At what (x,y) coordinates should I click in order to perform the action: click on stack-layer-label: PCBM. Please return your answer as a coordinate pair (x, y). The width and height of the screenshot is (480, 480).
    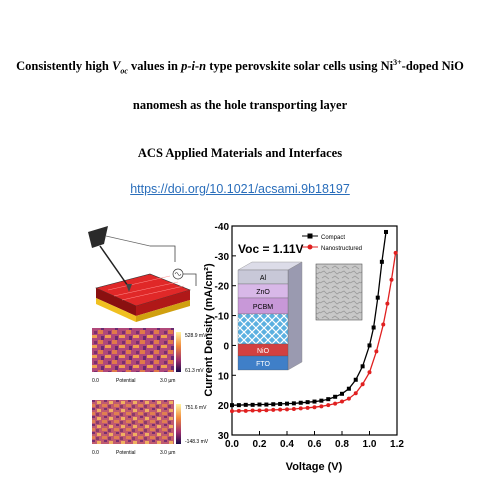
    Looking at the image, I should click on (263, 307).